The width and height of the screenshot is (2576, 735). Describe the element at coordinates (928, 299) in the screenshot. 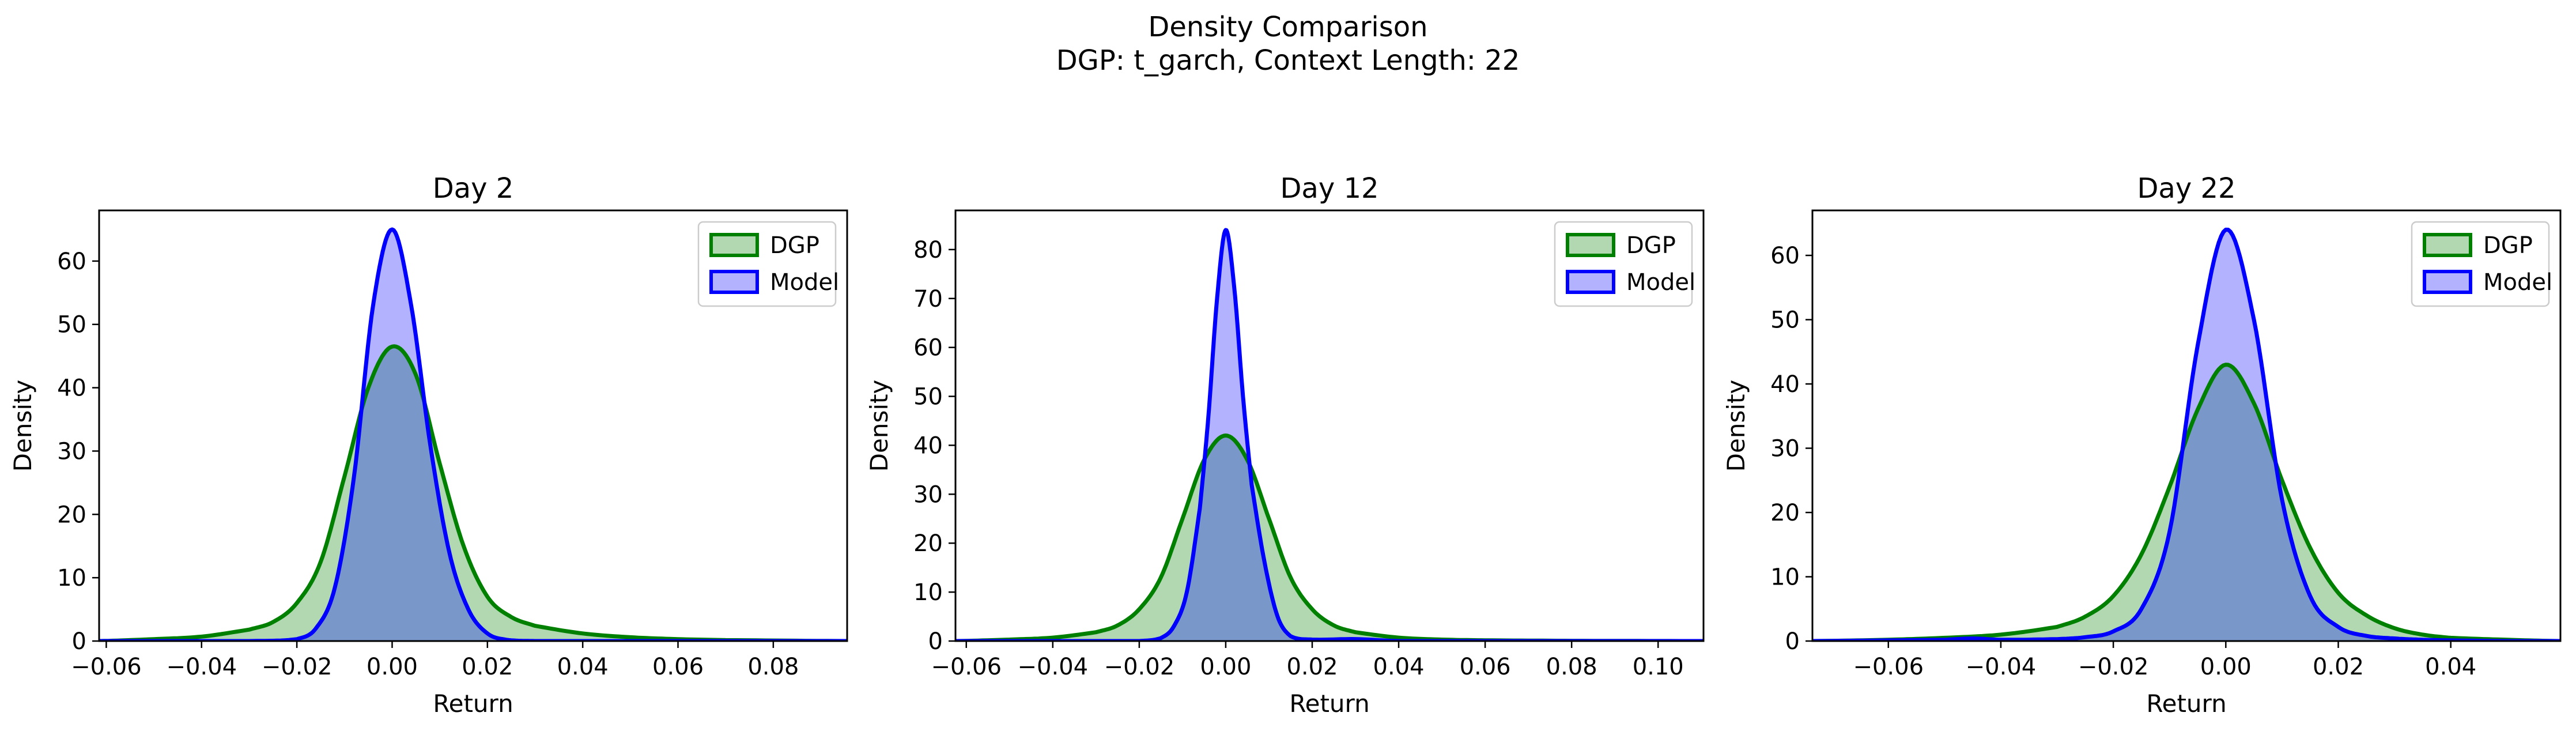

I see `y-tick-label: 70` at that location.